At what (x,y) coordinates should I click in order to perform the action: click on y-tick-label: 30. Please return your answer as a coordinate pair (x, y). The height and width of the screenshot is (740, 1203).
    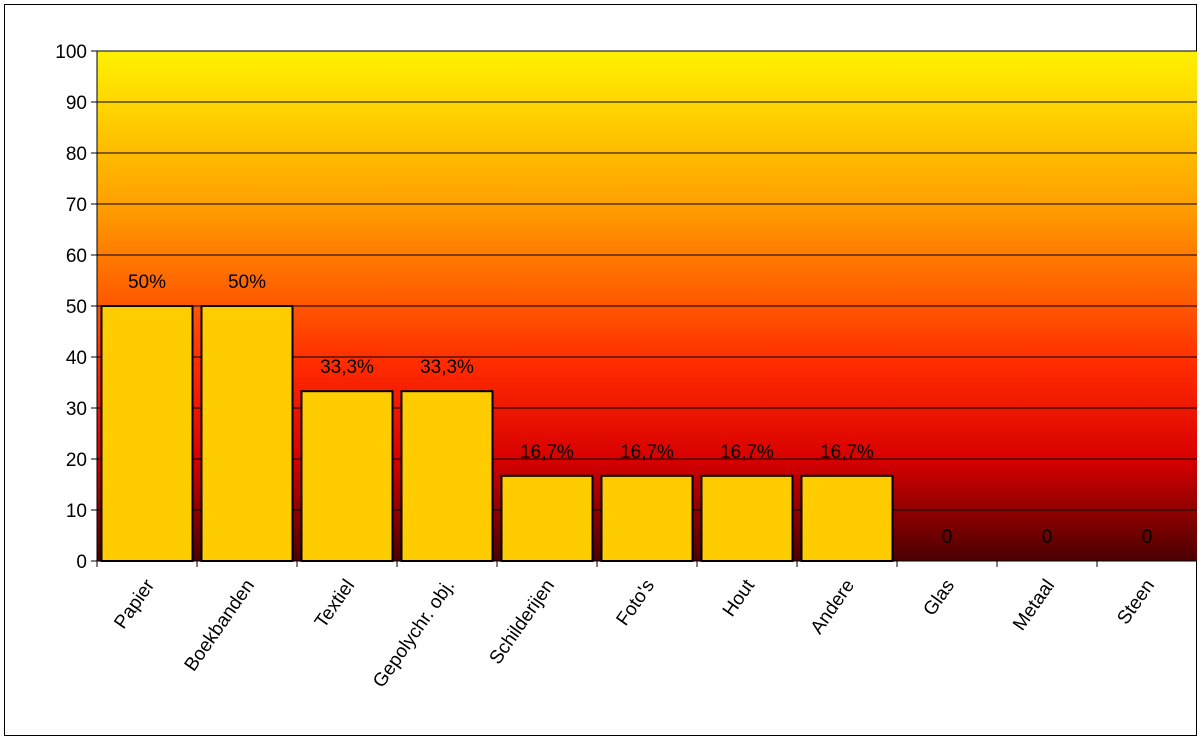
    Looking at the image, I should click on (76, 409).